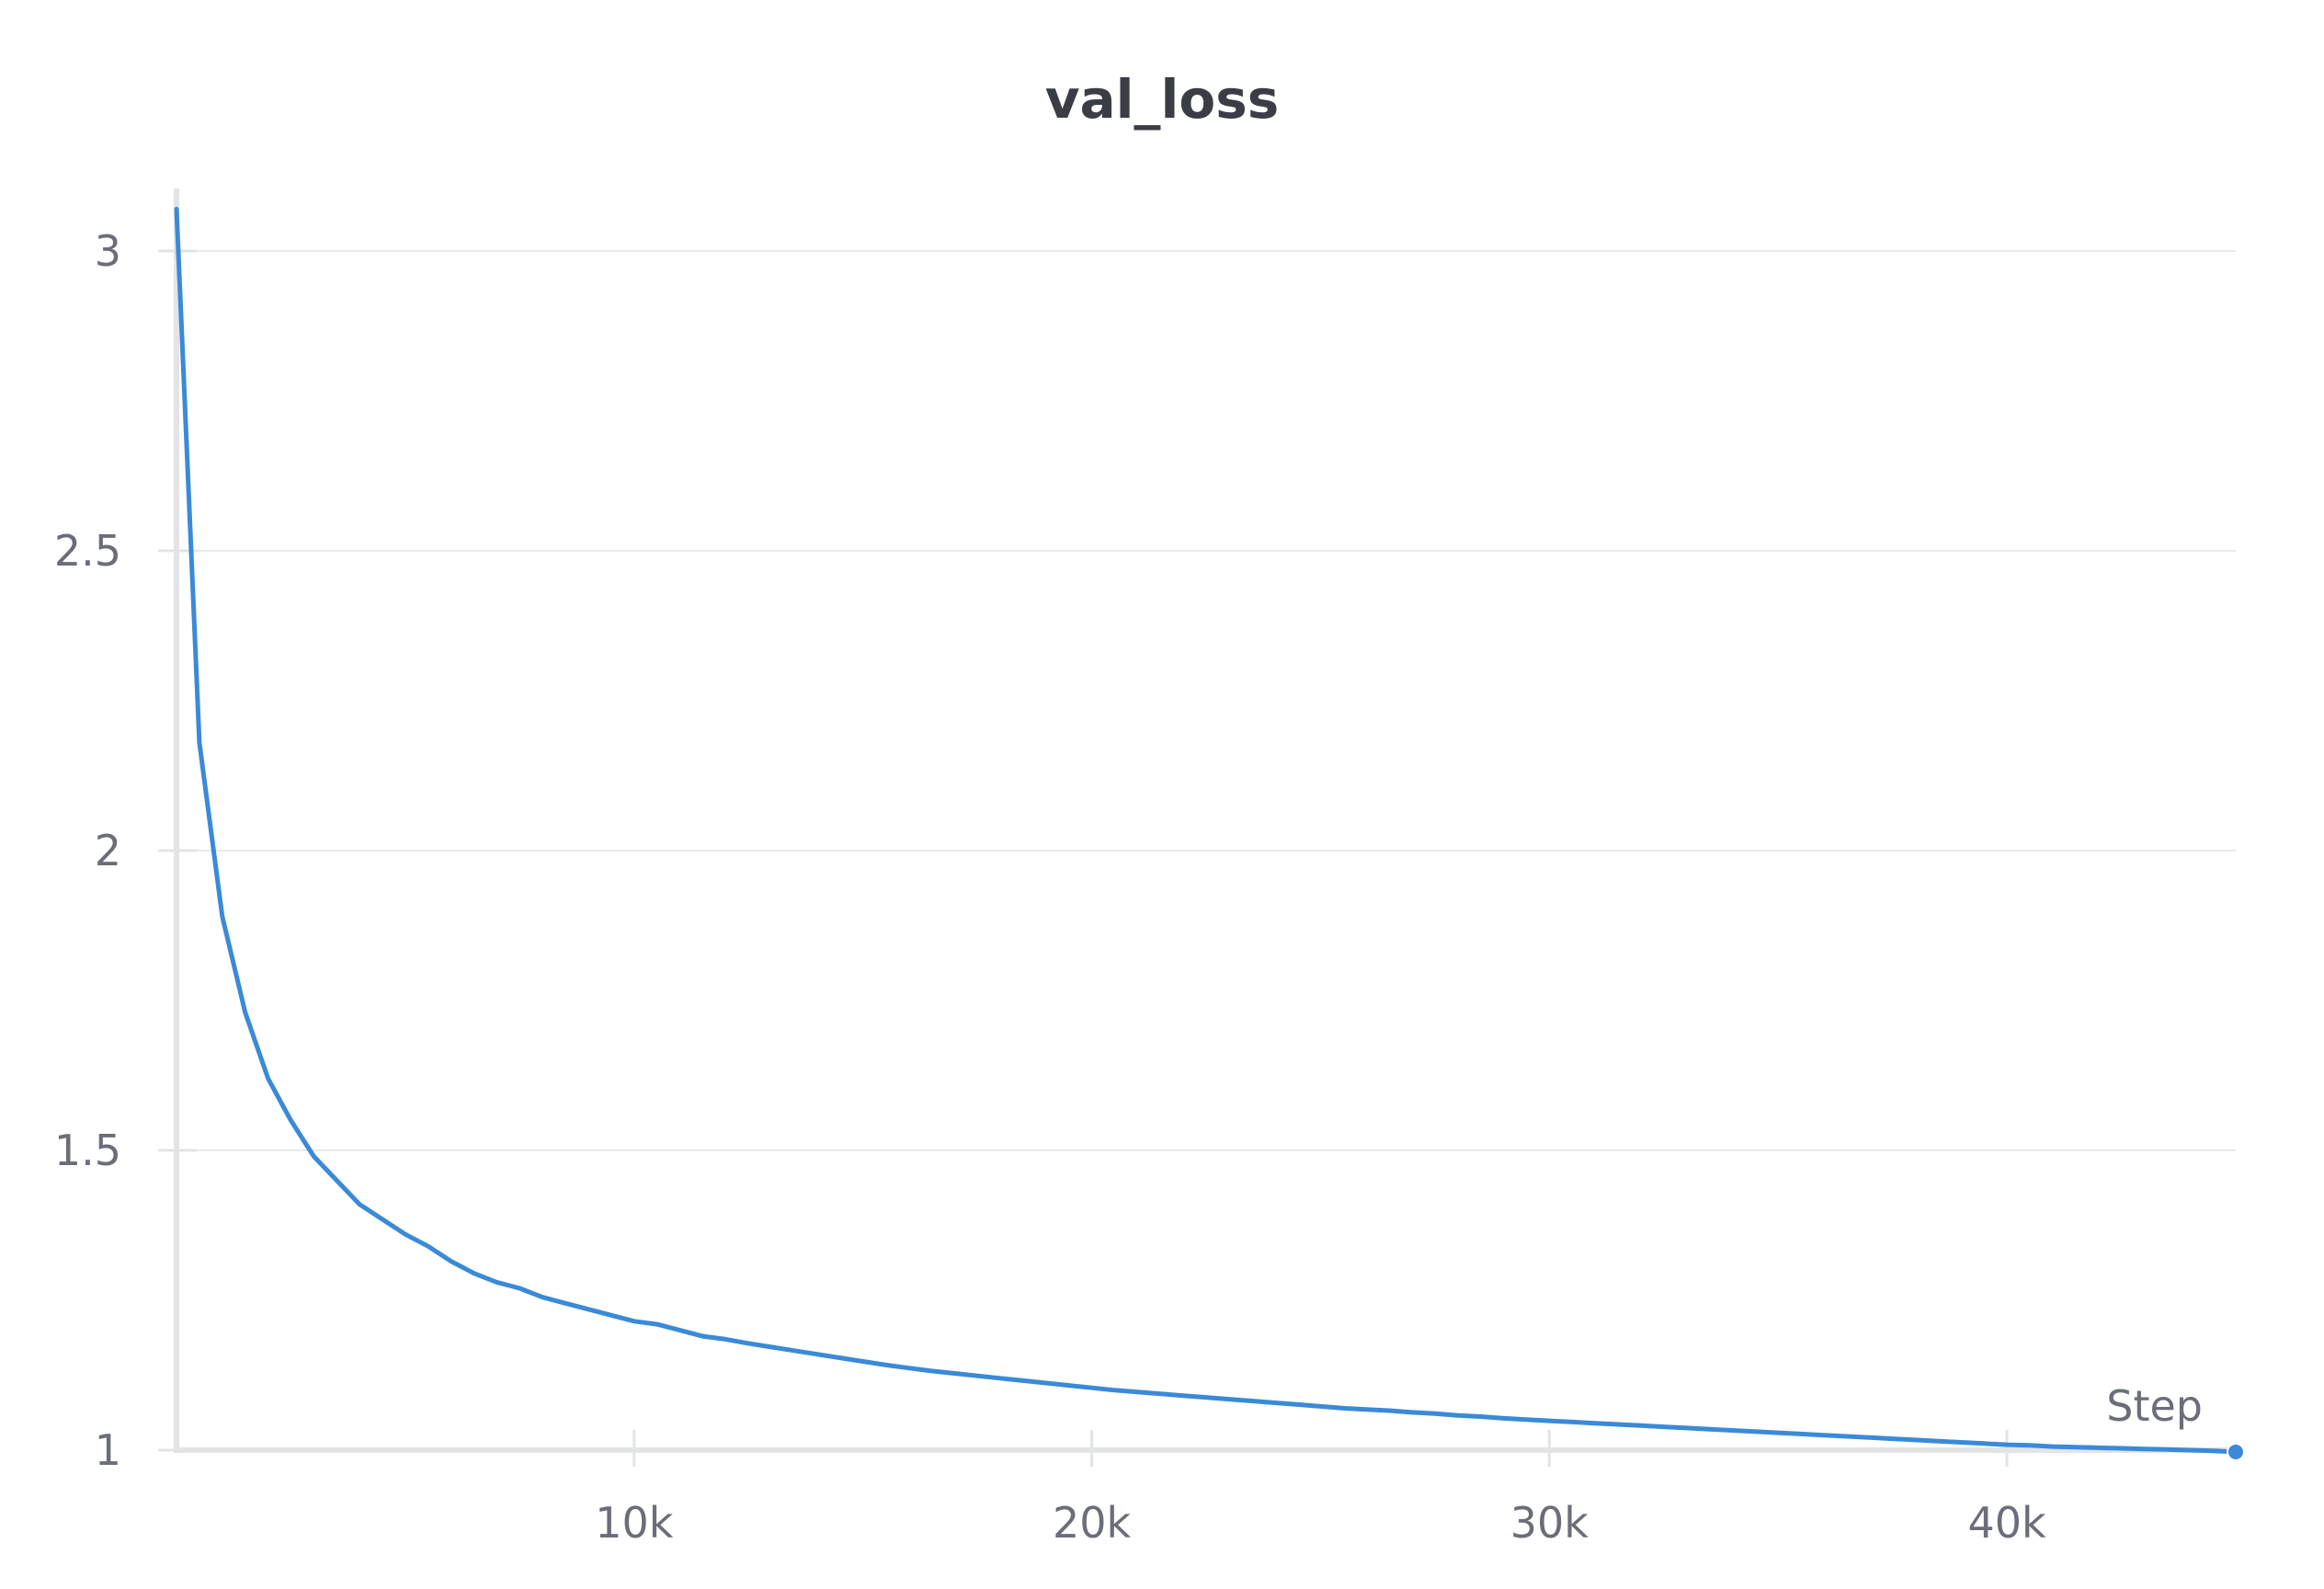 The width and height of the screenshot is (2324, 1589). What do you see at coordinates (635, 1523) in the screenshot?
I see `x-tick-label: 10k` at bounding box center [635, 1523].